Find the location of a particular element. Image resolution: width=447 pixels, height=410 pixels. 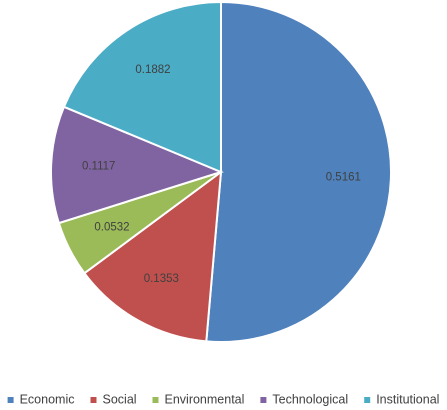

legend-swatch-social is located at coordinates (93, 400).